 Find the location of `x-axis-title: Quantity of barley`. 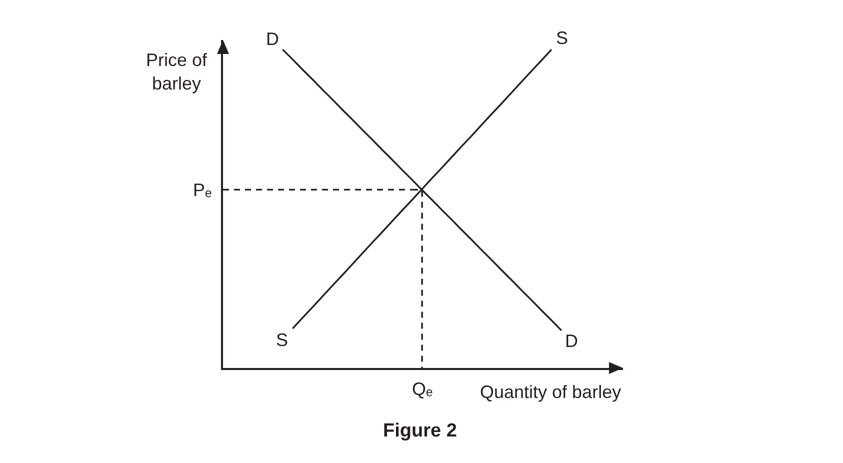

x-axis-title: Quantity of barley is located at coordinates (551, 392).